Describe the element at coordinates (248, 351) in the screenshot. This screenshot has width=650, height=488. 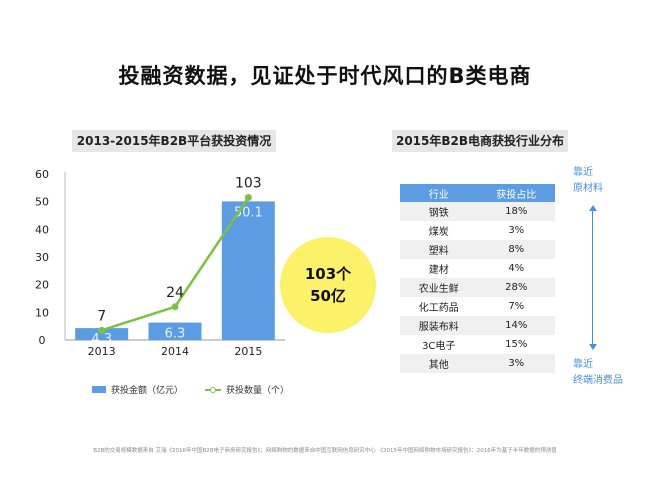
I see `x-tick-label: 2015` at that location.